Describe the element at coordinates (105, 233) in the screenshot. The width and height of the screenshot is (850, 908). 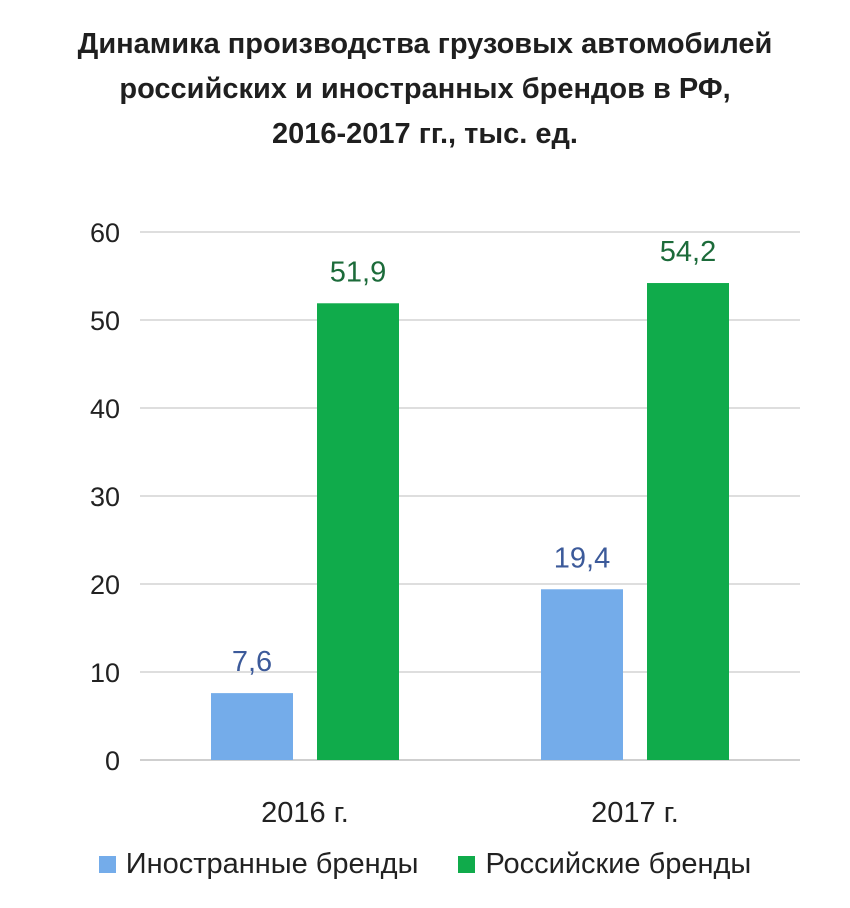
I see `y-tick-label-60: 60` at that location.